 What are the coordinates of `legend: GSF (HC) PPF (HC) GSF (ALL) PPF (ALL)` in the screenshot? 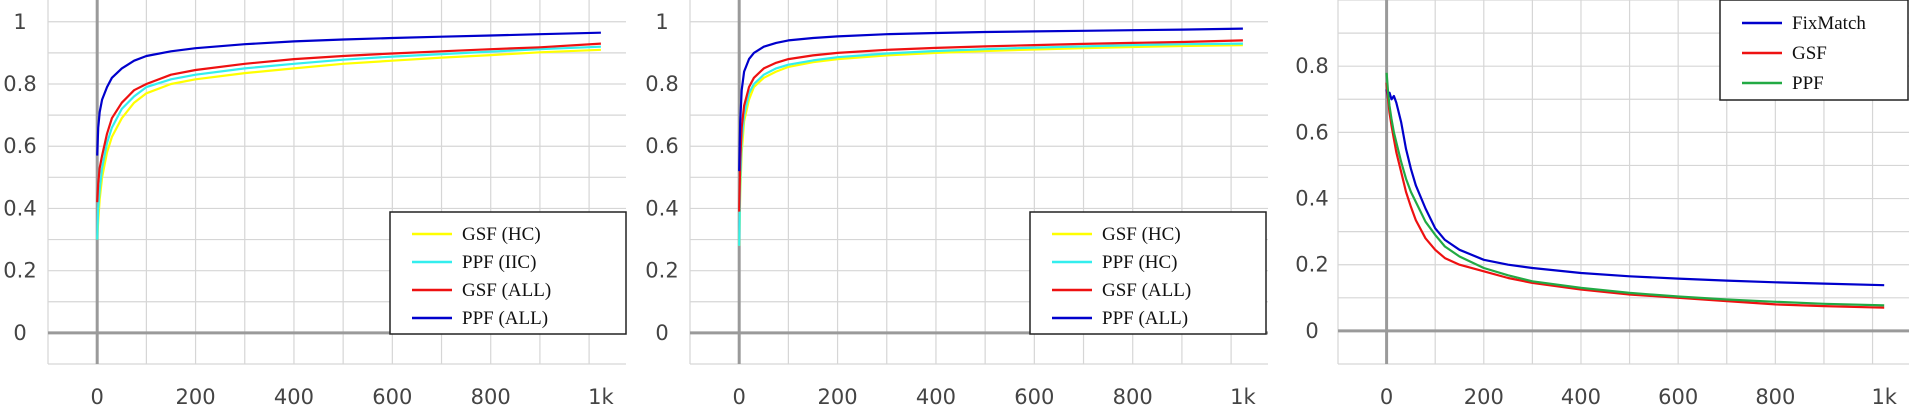 It's located at (1148, 273).